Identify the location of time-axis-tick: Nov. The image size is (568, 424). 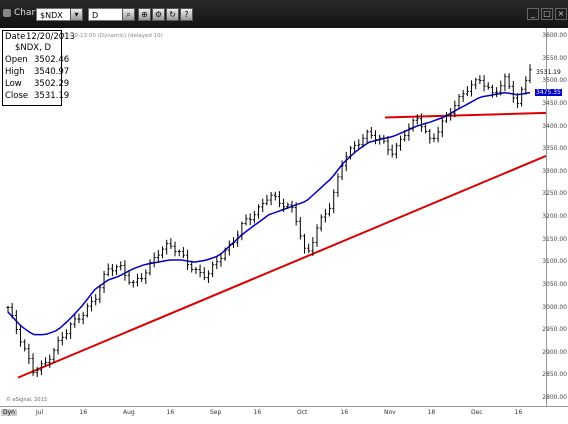
(390, 412).